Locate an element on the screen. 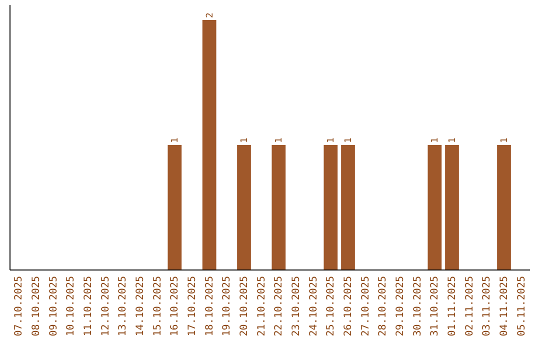 This screenshot has width=540, height=340. x-tick-label: 18.10.2025 is located at coordinates (210, 306).